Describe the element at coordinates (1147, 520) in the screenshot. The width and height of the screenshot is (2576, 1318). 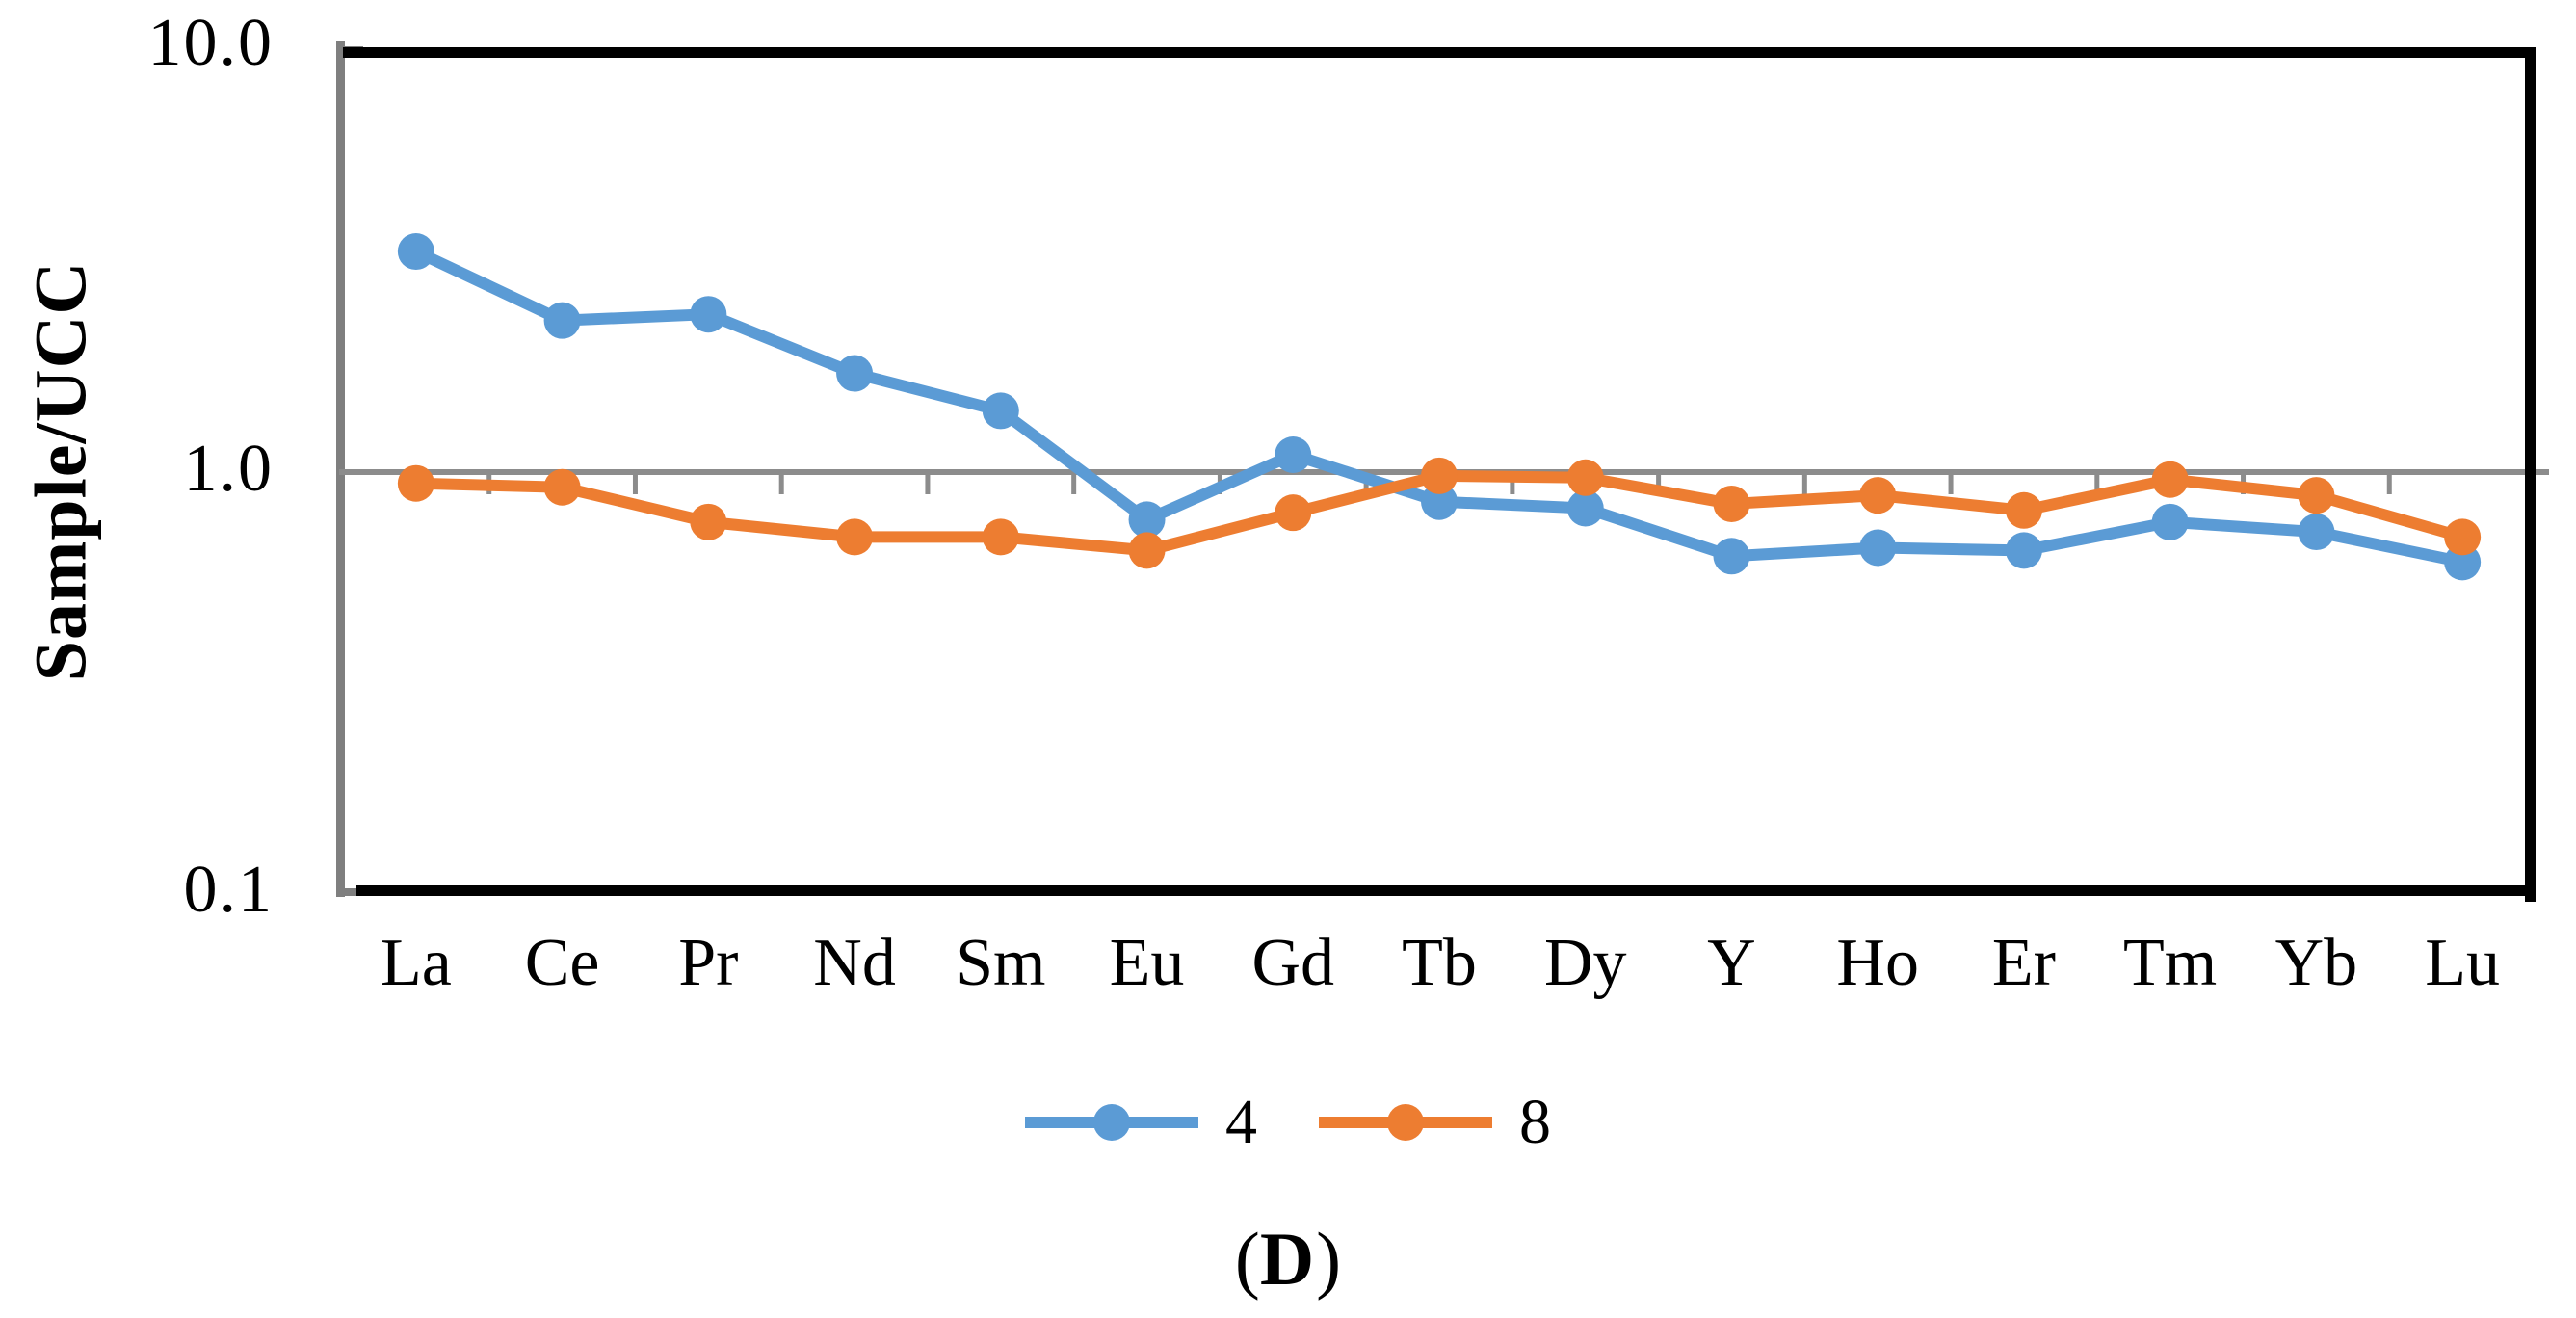
I see `series-4-point-Eu` at that location.